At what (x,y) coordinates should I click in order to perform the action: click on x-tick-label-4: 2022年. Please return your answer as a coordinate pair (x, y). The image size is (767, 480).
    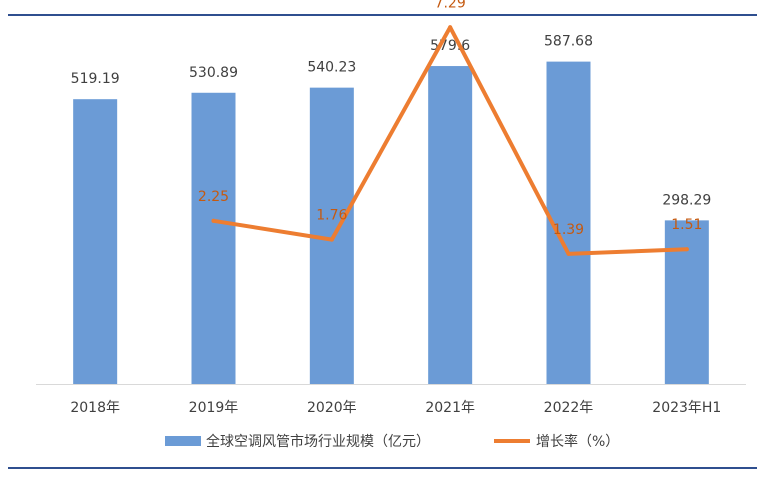
    Looking at the image, I should click on (569, 408).